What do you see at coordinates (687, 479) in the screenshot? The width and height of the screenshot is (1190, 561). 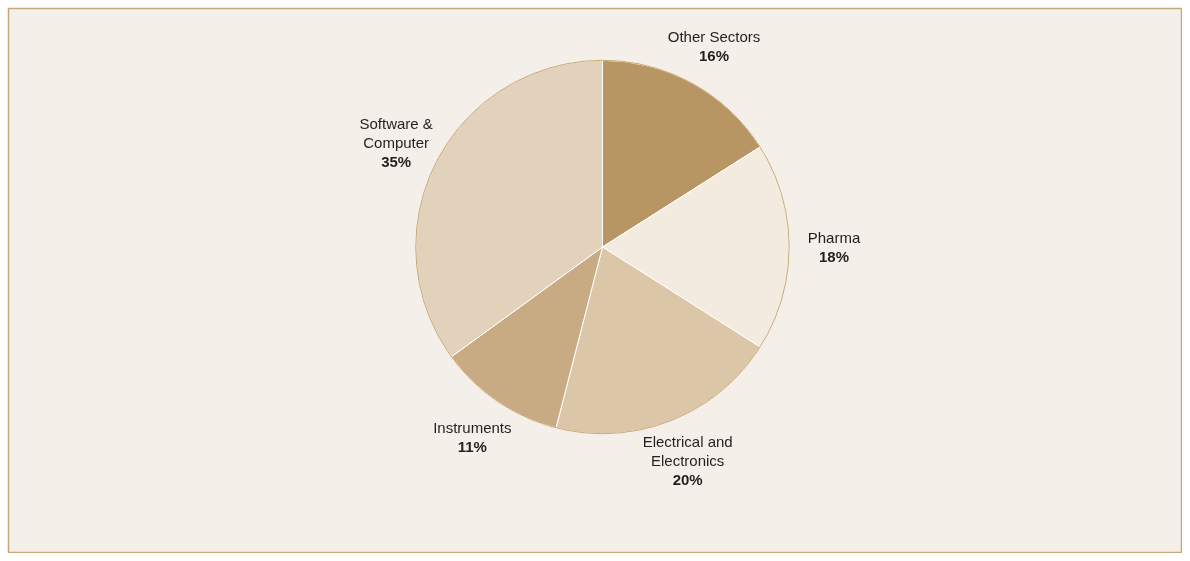 I see `data-label: 20%` at bounding box center [687, 479].